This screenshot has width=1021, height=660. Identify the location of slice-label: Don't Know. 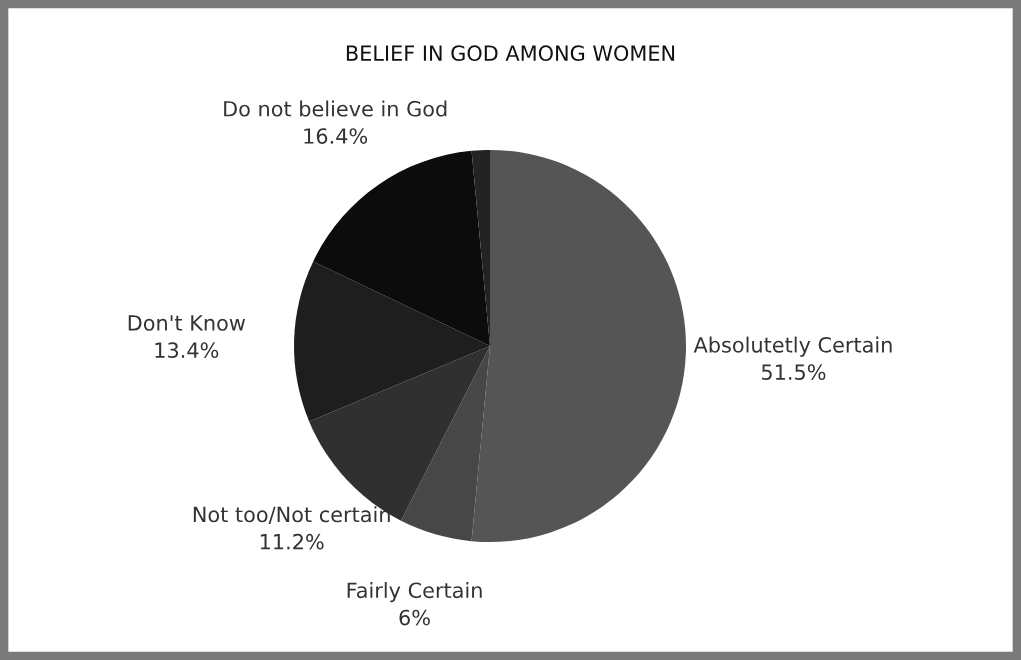
(186, 323).